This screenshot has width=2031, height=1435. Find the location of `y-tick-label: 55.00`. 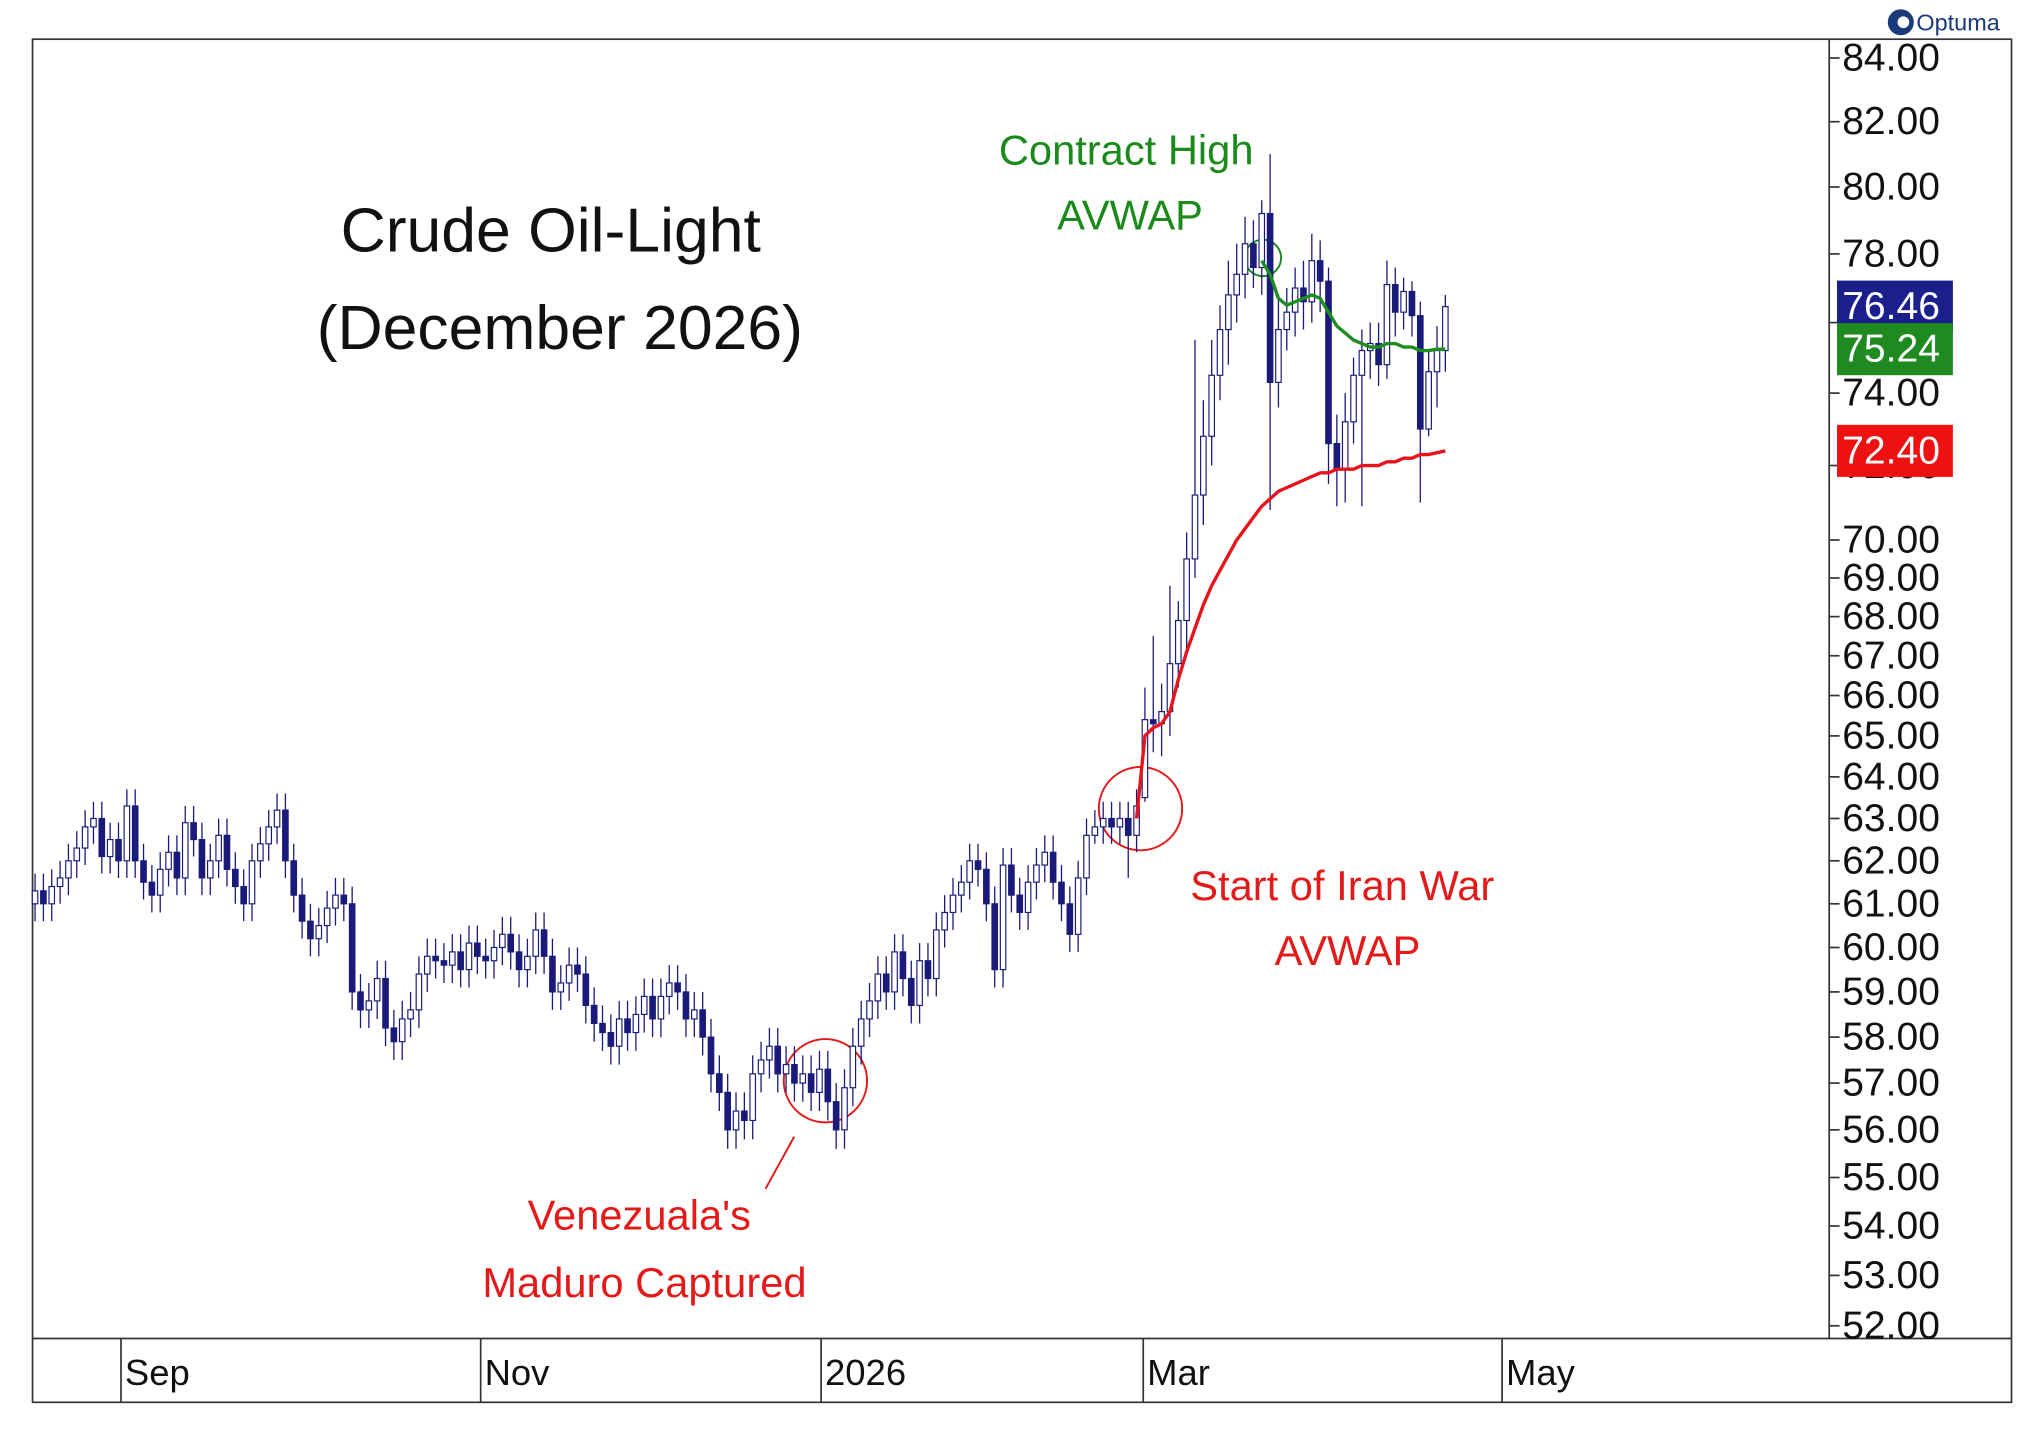

y-tick-label: 55.00 is located at coordinates (1891, 1177).